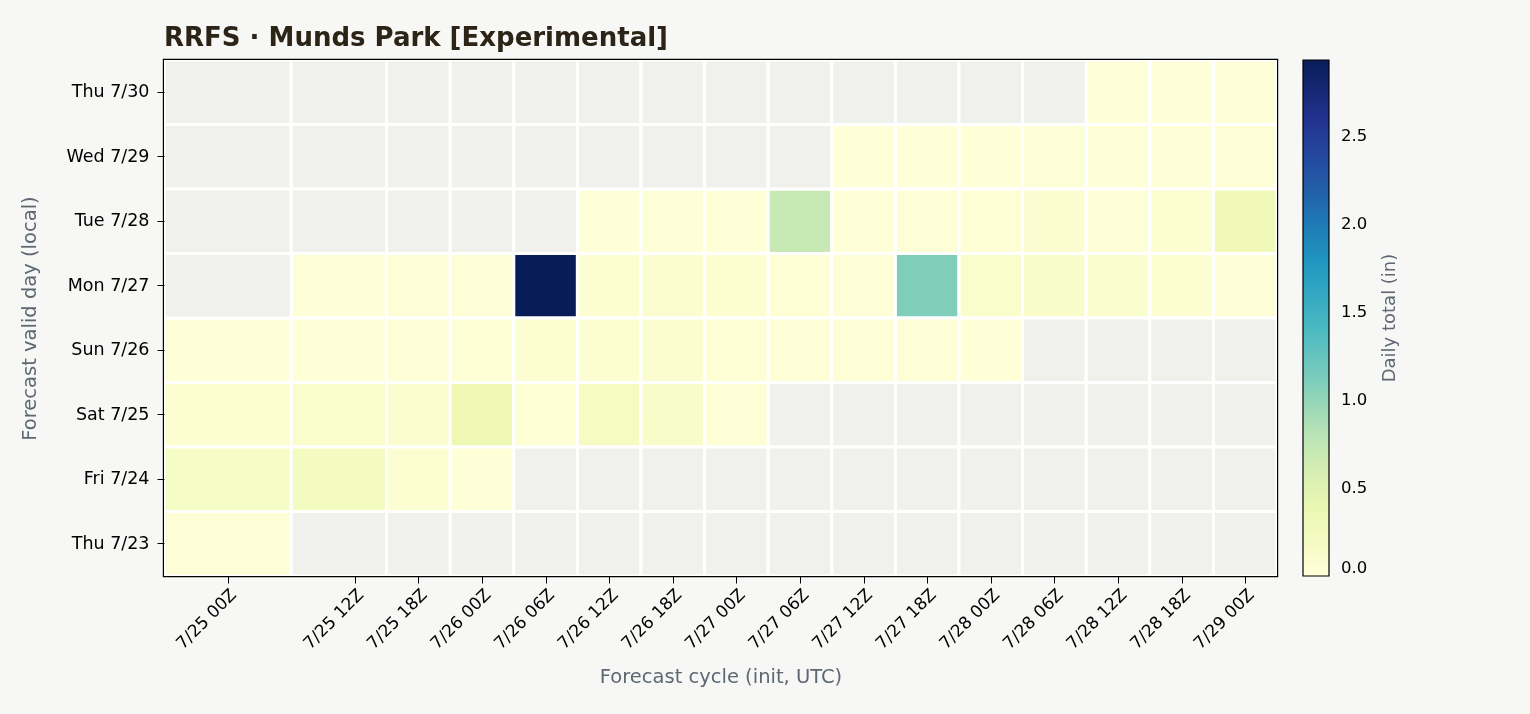 The width and height of the screenshot is (1530, 714). Describe the element at coordinates (416, 37) in the screenshot. I see `chart-title: RRFS · Munds Park [Experimental]` at that location.